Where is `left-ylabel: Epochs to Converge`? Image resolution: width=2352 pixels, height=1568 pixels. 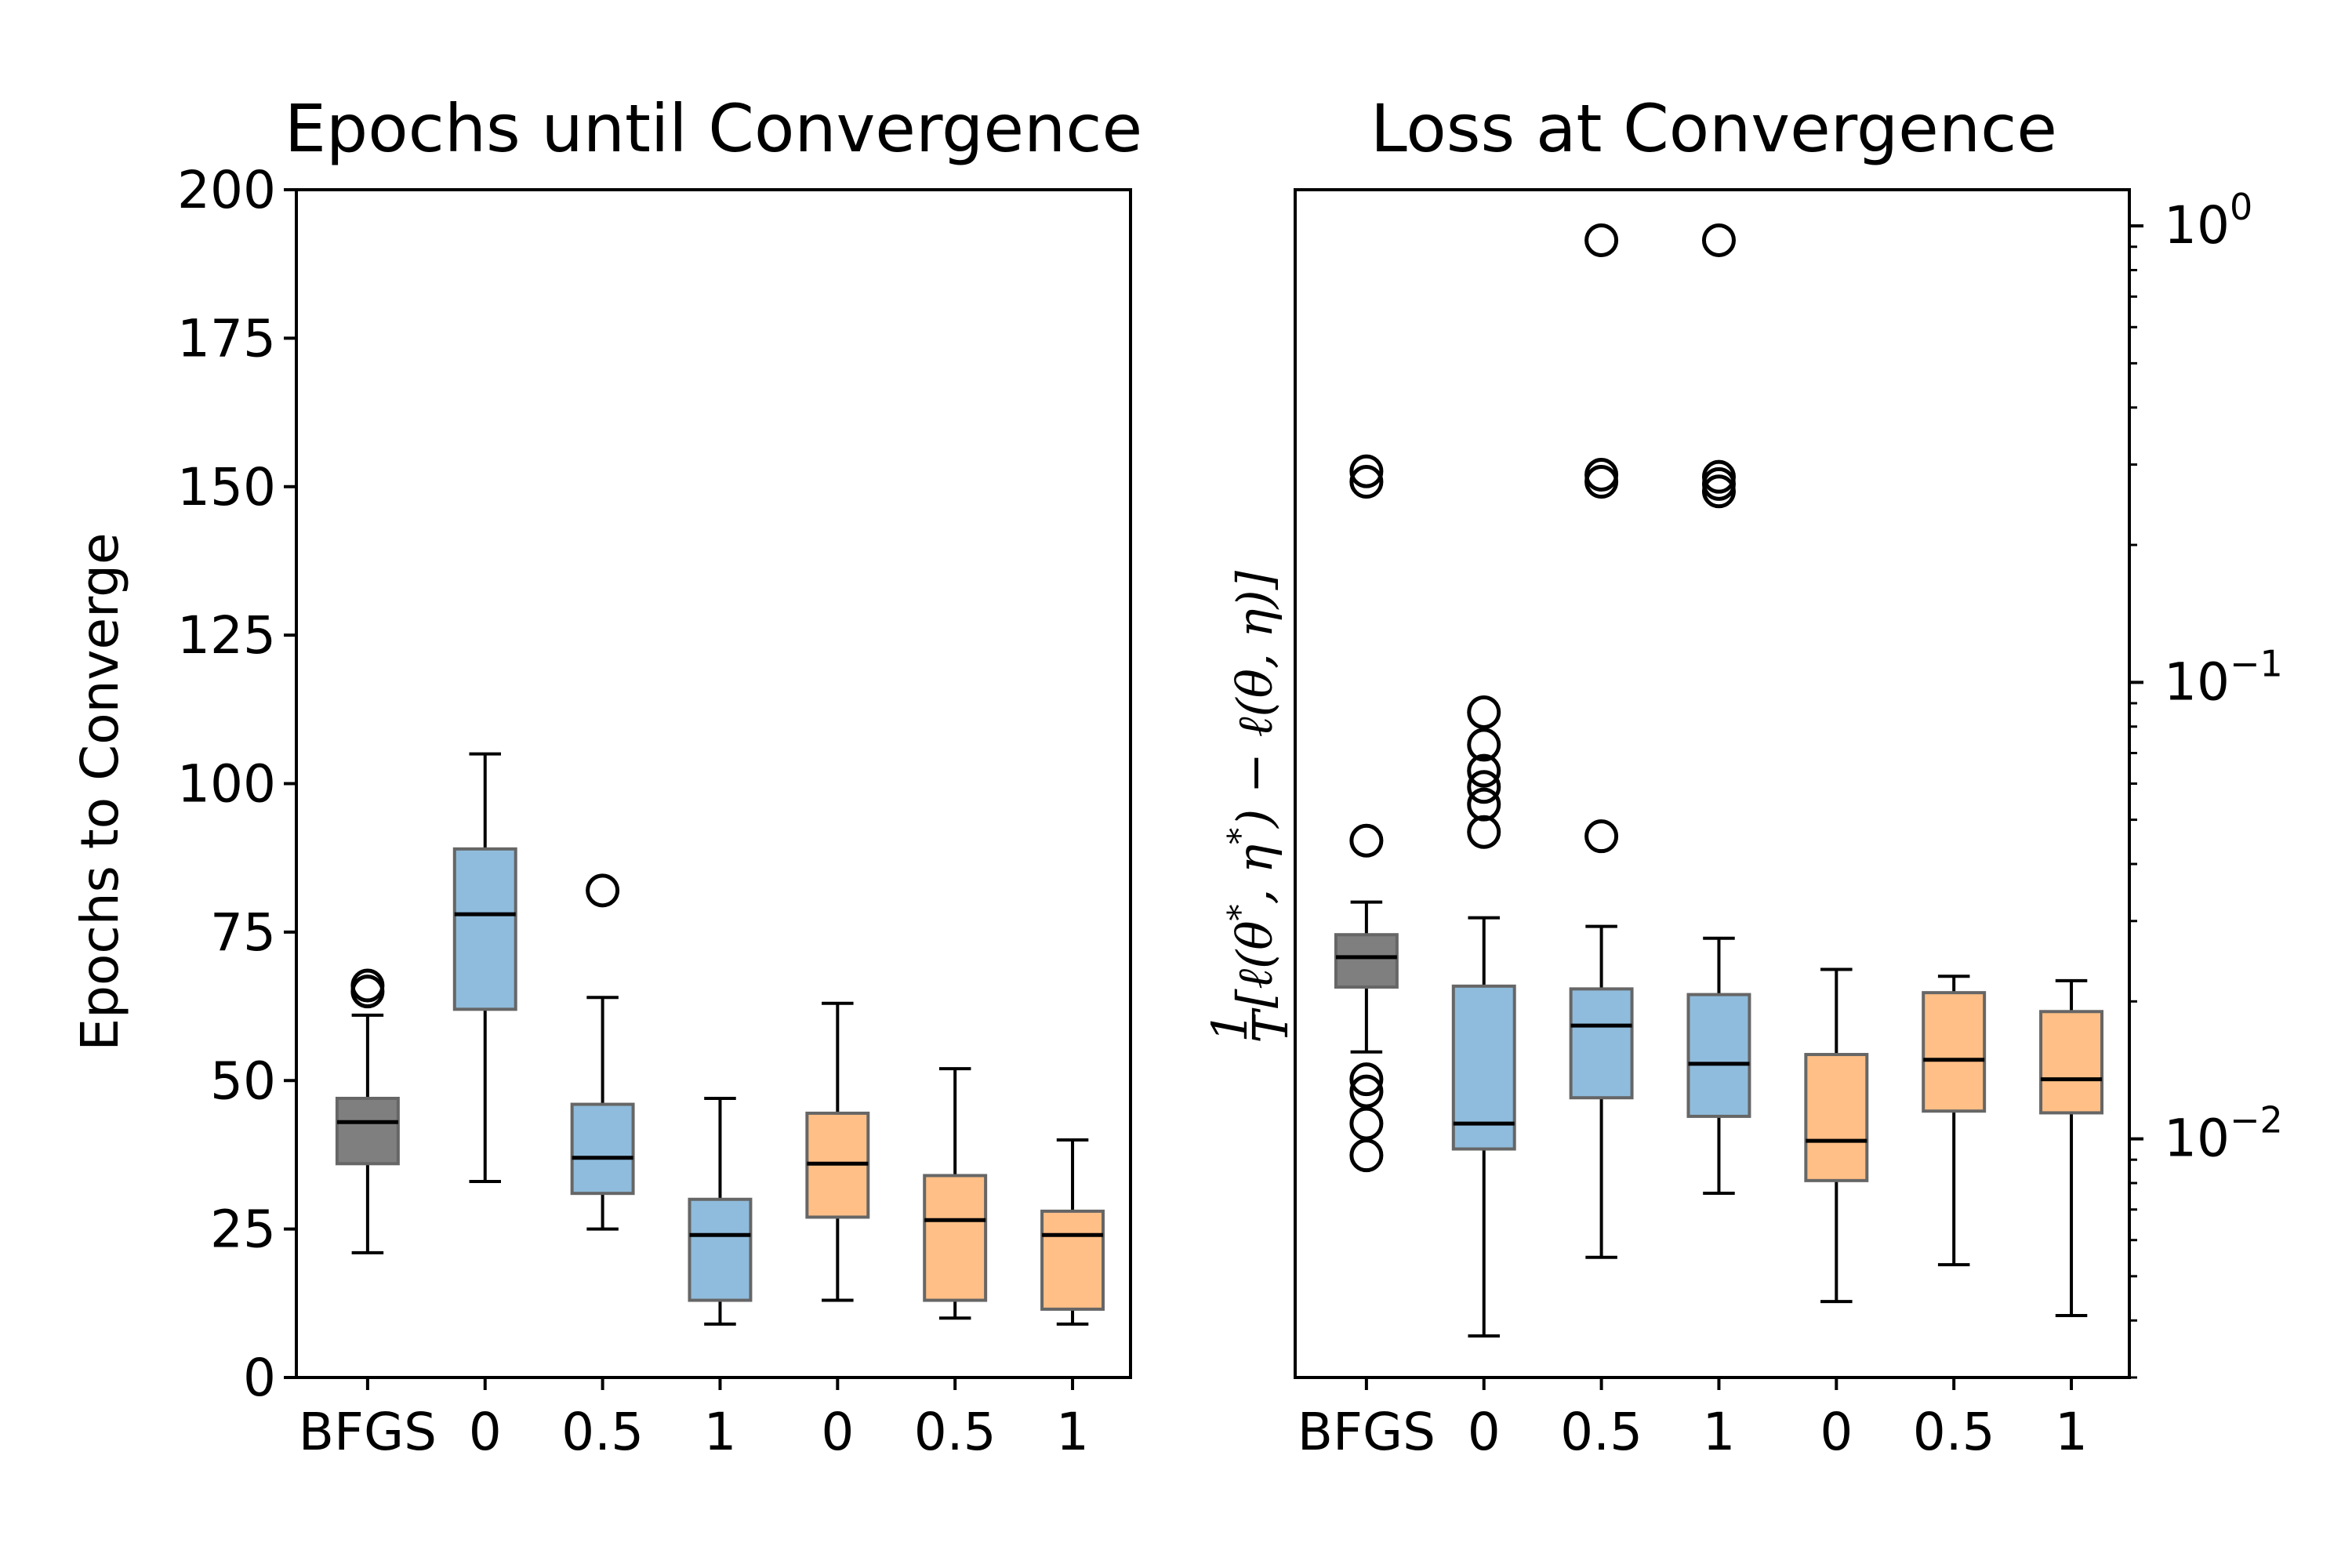
left-ylabel: Epochs to Converge is located at coordinates (100, 791).